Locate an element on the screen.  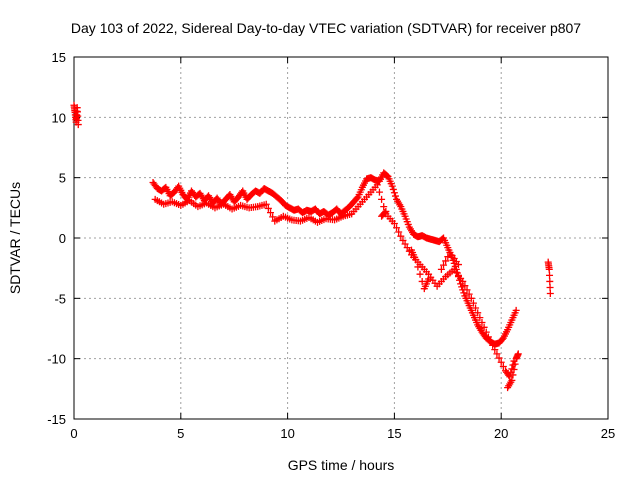
y-tick-label: 5 is located at coordinates (62, 178).